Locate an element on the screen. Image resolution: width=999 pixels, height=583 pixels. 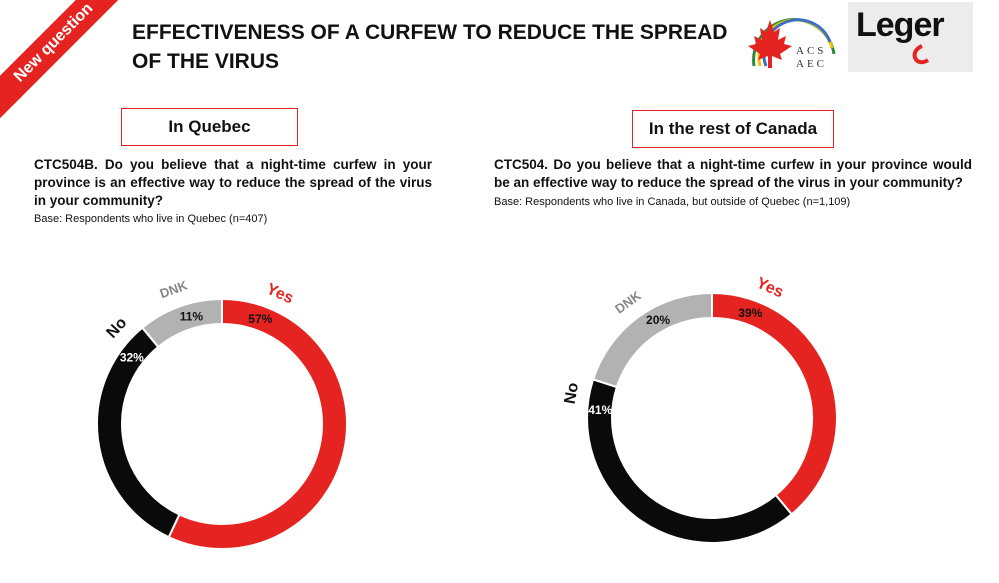
quebec-slice-yes is located at coordinates (257, 423).